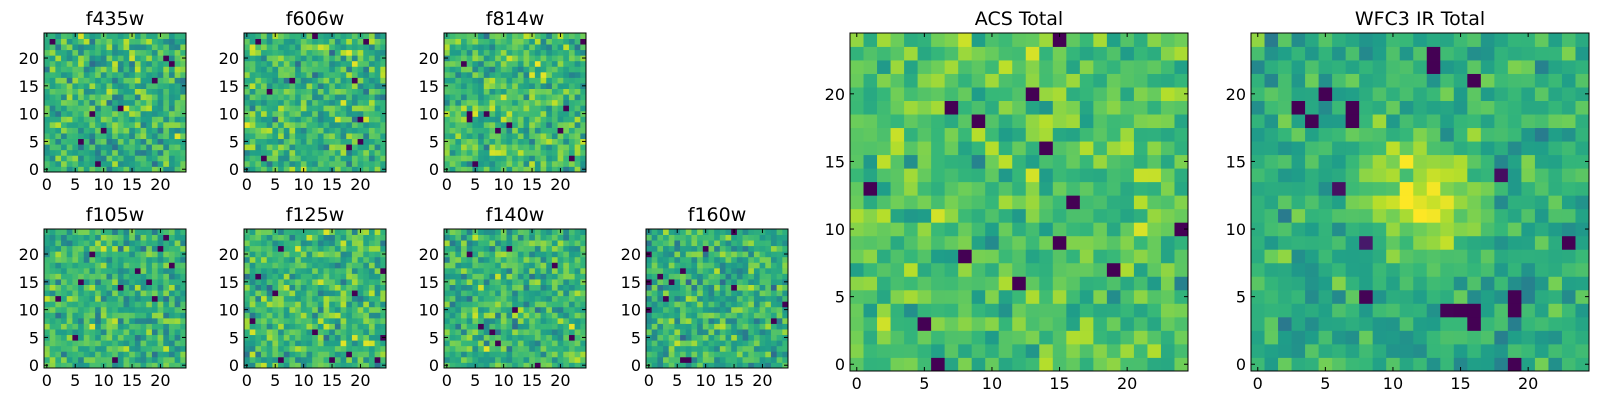 The width and height of the screenshot is (1600, 400). What do you see at coordinates (332, 380) in the screenshot?
I see `x-tick-label: 15` at bounding box center [332, 380].